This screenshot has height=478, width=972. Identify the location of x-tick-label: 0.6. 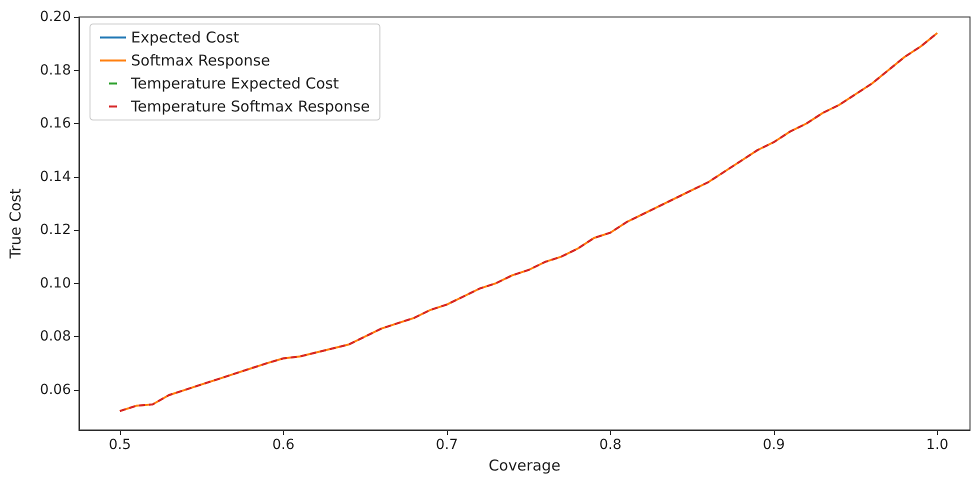
(283, 445).